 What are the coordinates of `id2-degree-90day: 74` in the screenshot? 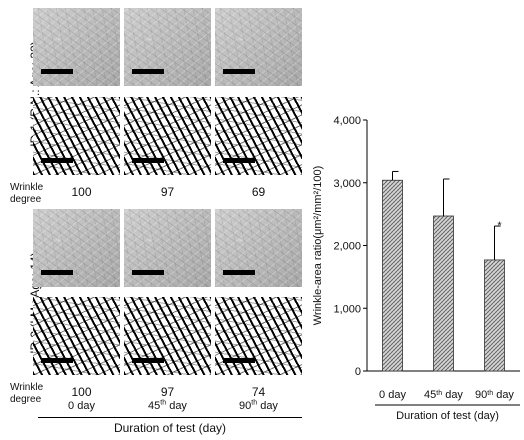 It's located at (258, 392).